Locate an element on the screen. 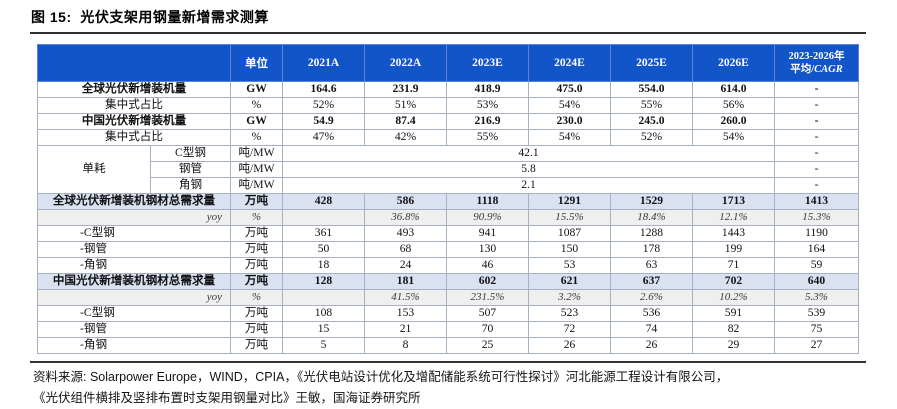 This screenshot has width=897, height=409. table-row: -钢管 万吨 15 21 70 72 74 82 75 is located at coordinates (448, 329).